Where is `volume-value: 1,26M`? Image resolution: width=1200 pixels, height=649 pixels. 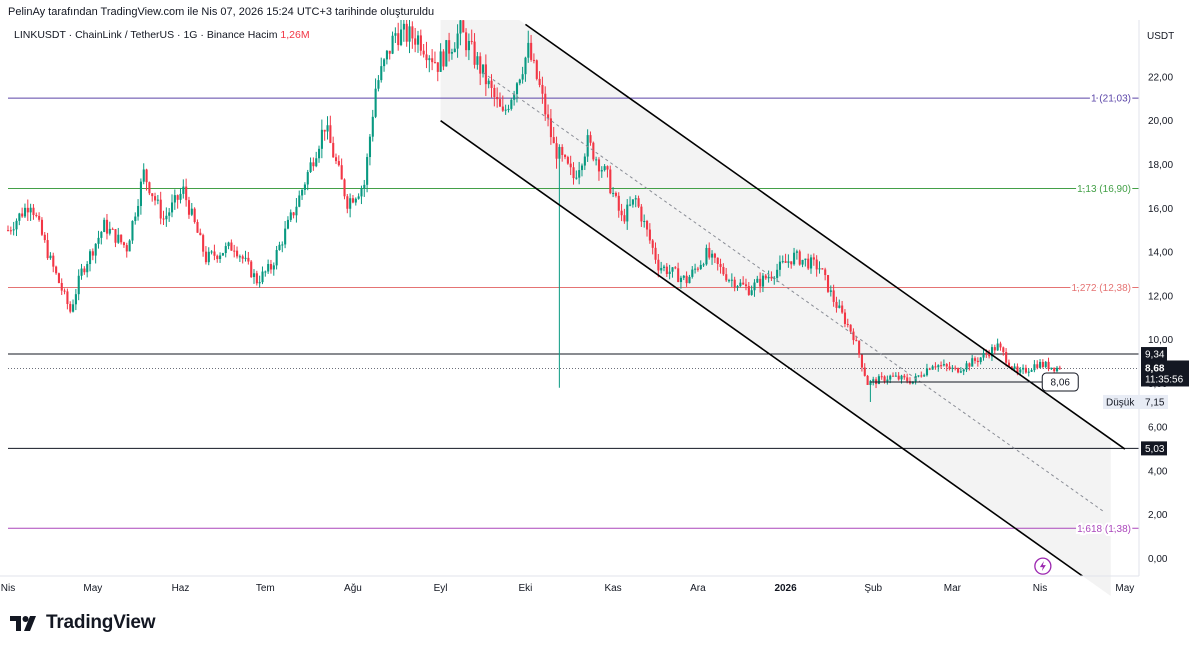 volume-value: 1,26M is located at coordinates (295, 35).